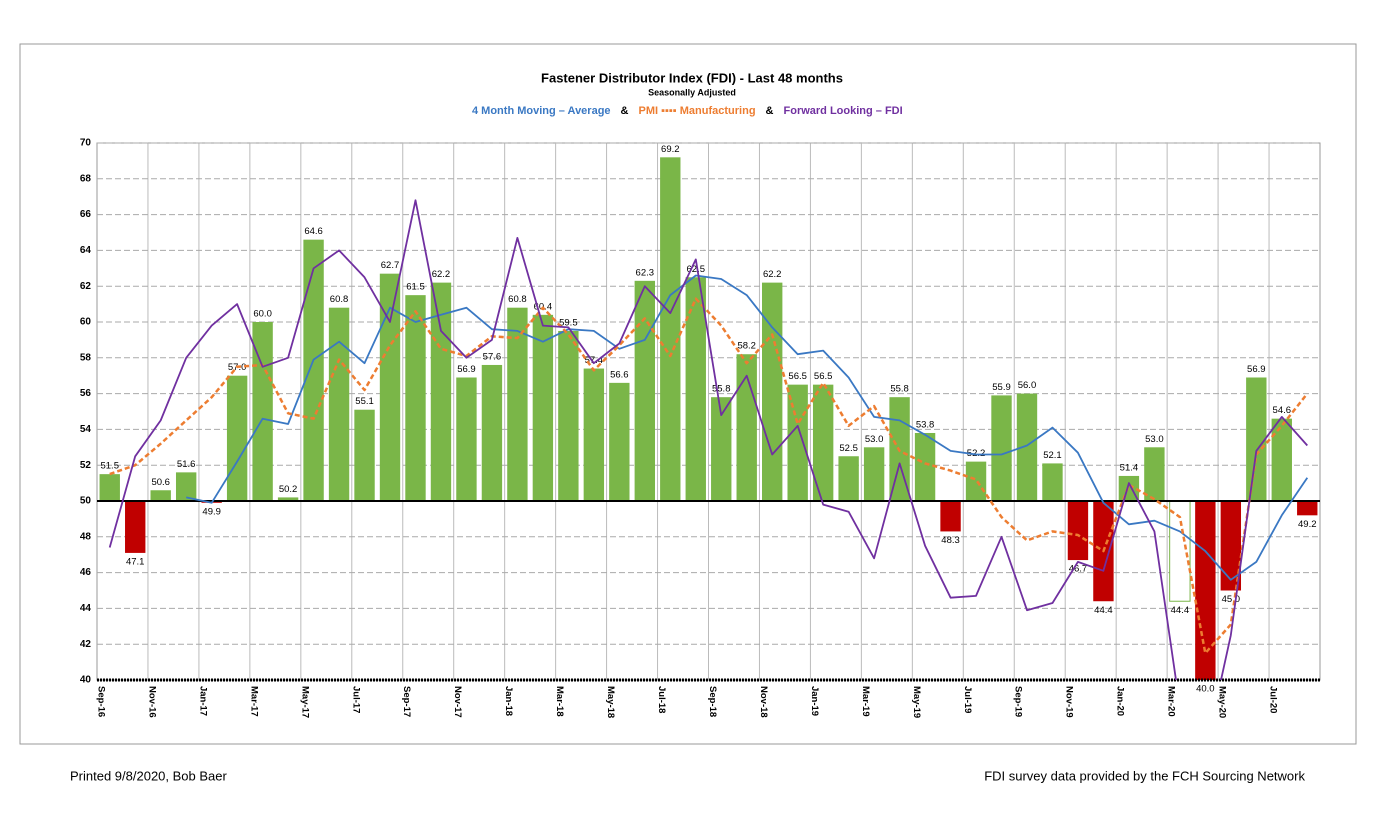  Describe the element at coordinates (135, 561) in the screenshot. I see `data-label: 47.1` at that location.